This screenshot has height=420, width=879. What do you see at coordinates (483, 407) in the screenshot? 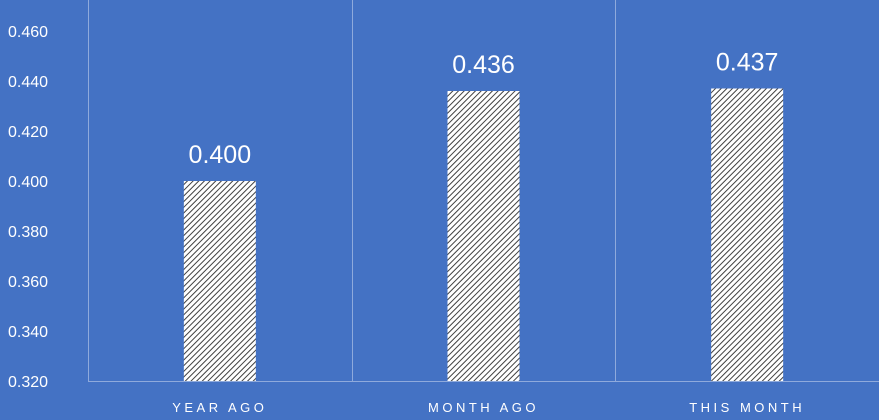
I see `x-category-label: MONTH AGO` at bounding box center [483, 407].